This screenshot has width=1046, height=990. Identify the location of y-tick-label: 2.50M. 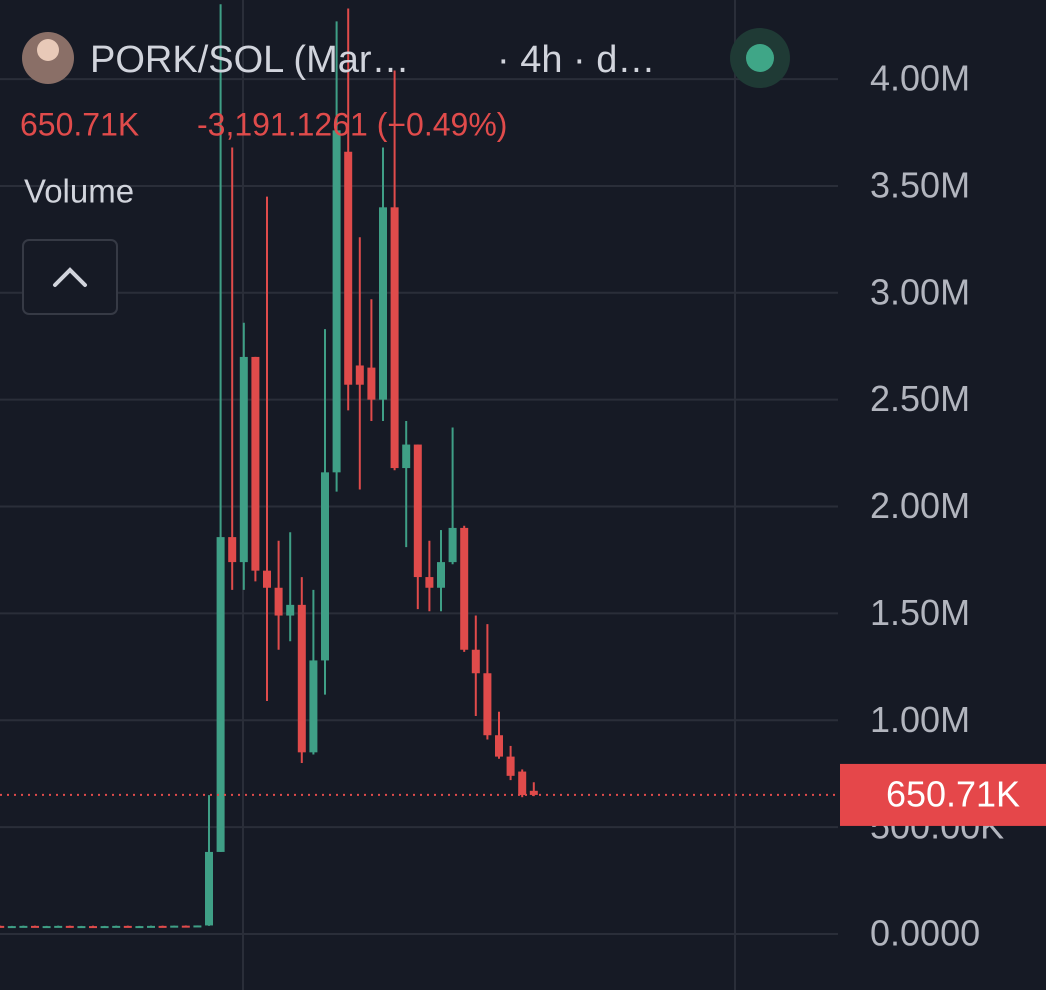
(920, 398).